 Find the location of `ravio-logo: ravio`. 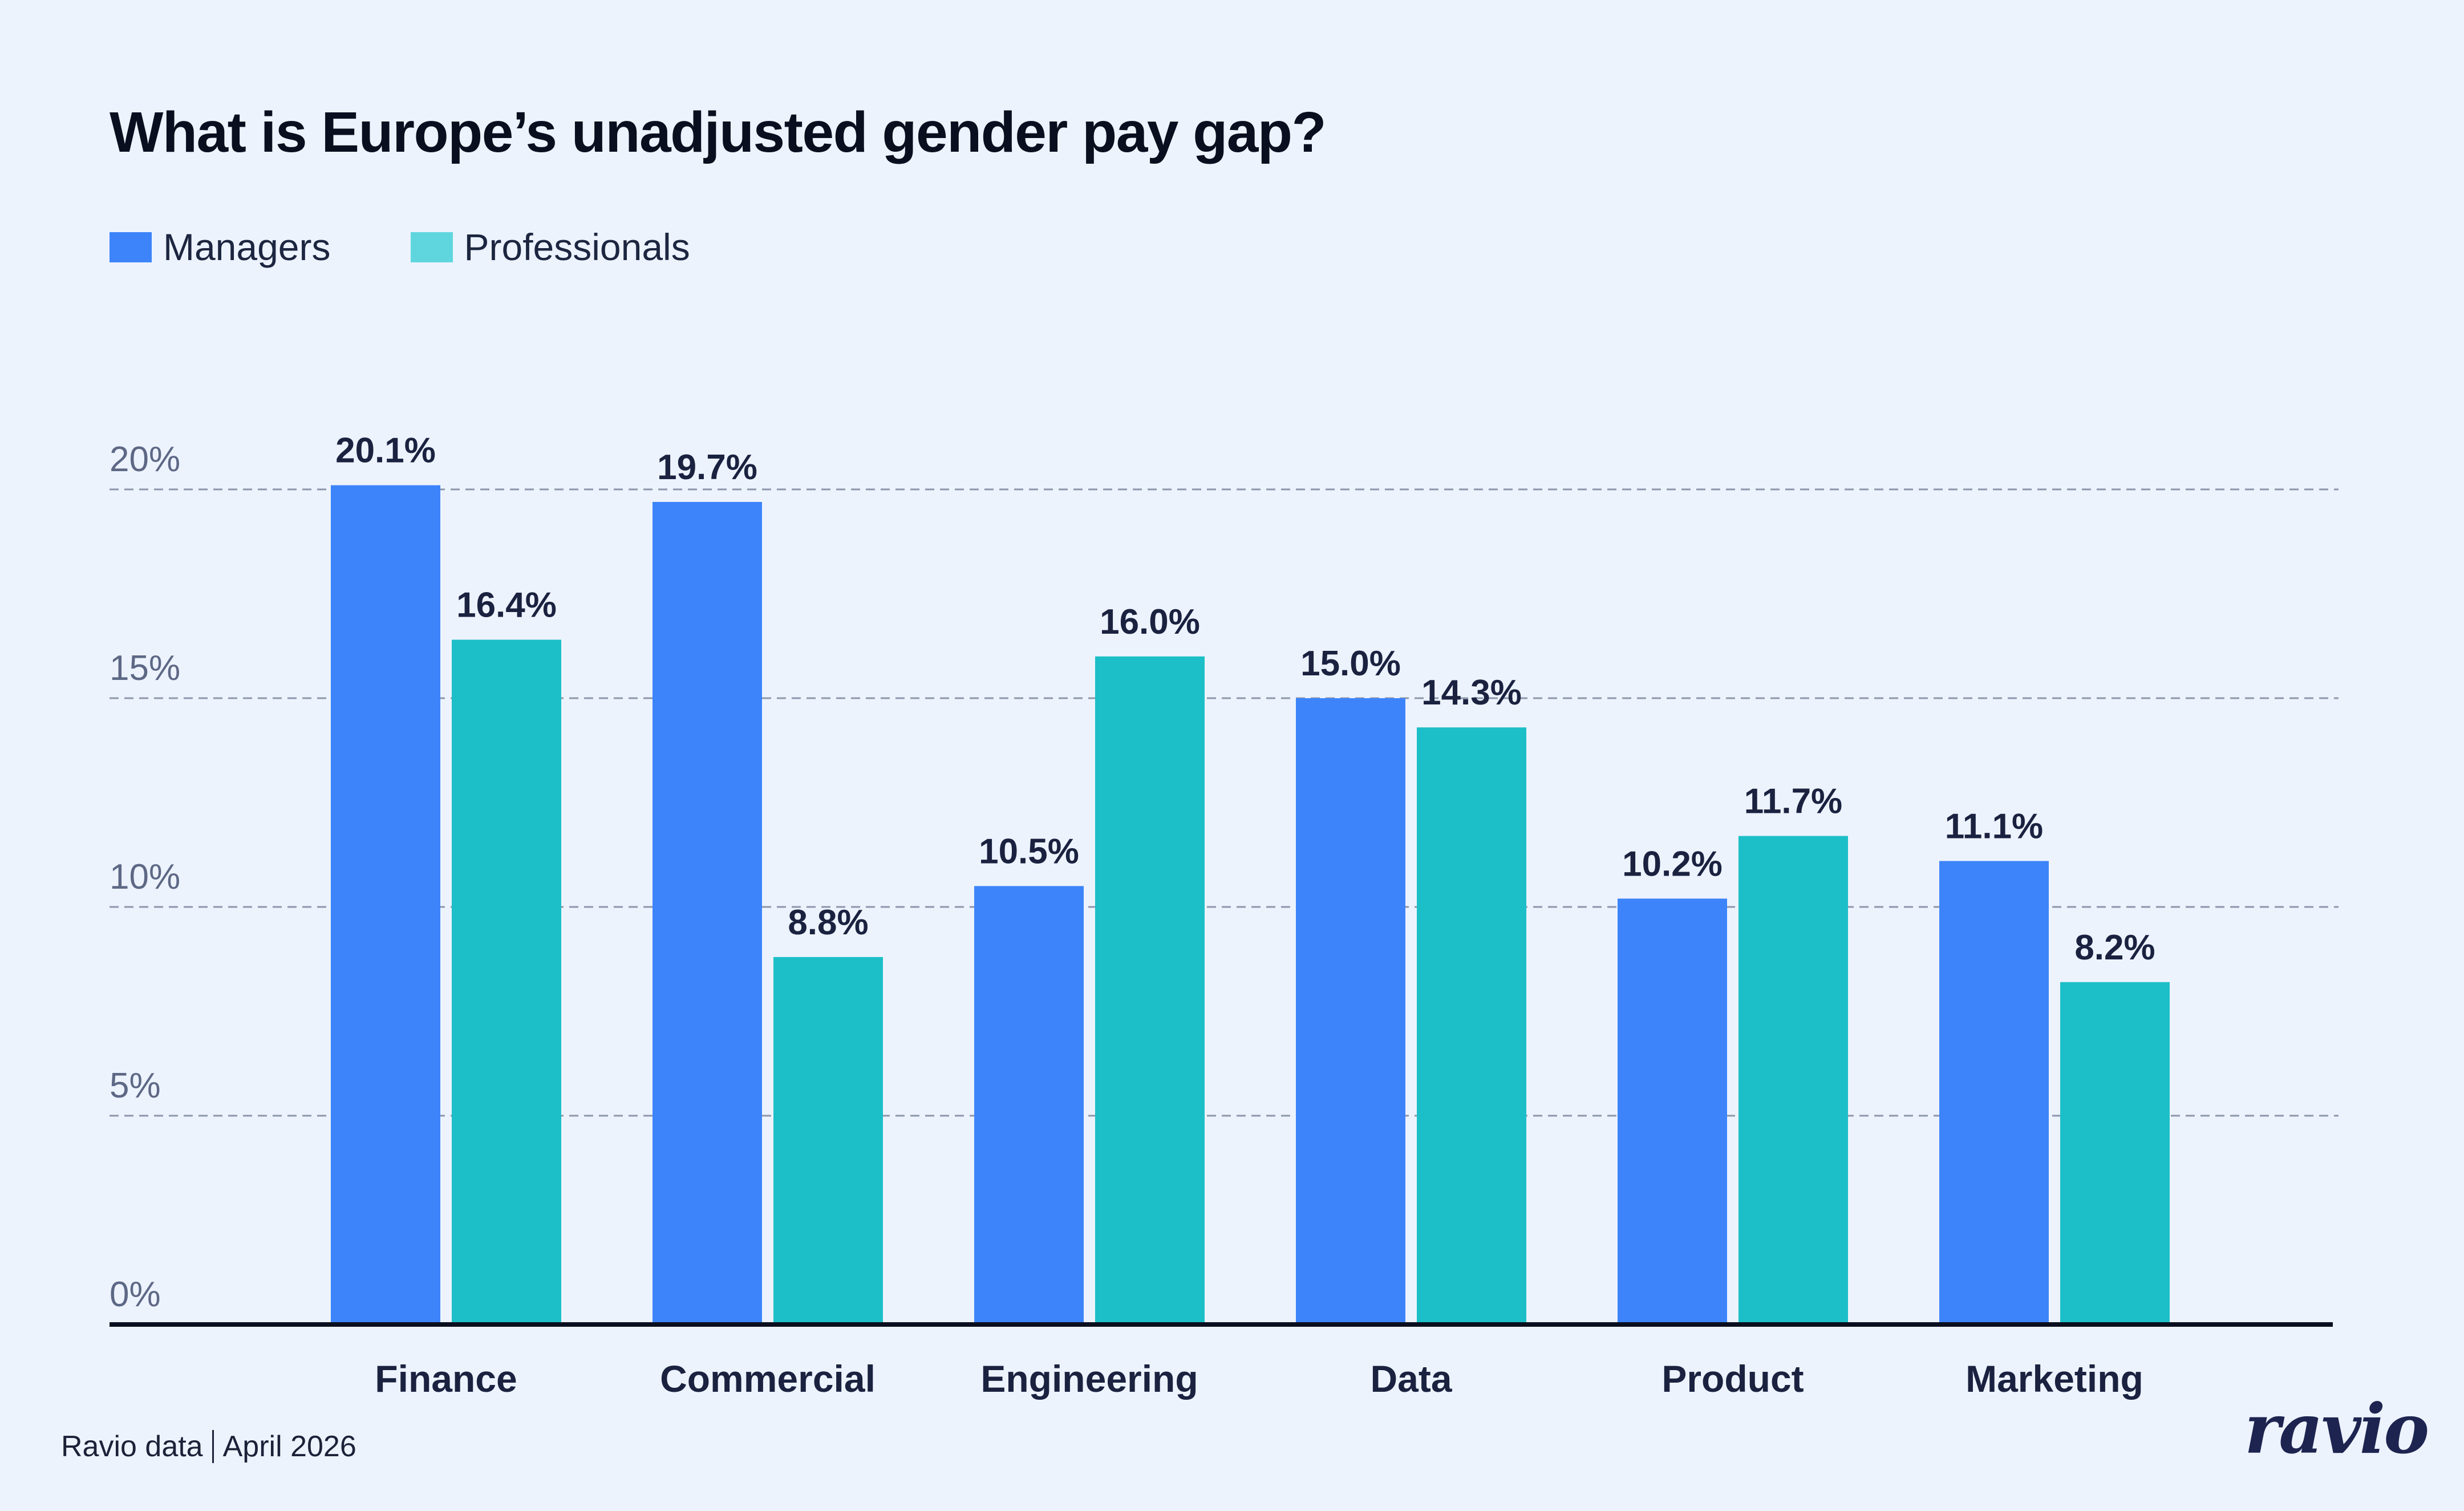

ravio-logo: ravio is located at coordinates (2336, 1429).